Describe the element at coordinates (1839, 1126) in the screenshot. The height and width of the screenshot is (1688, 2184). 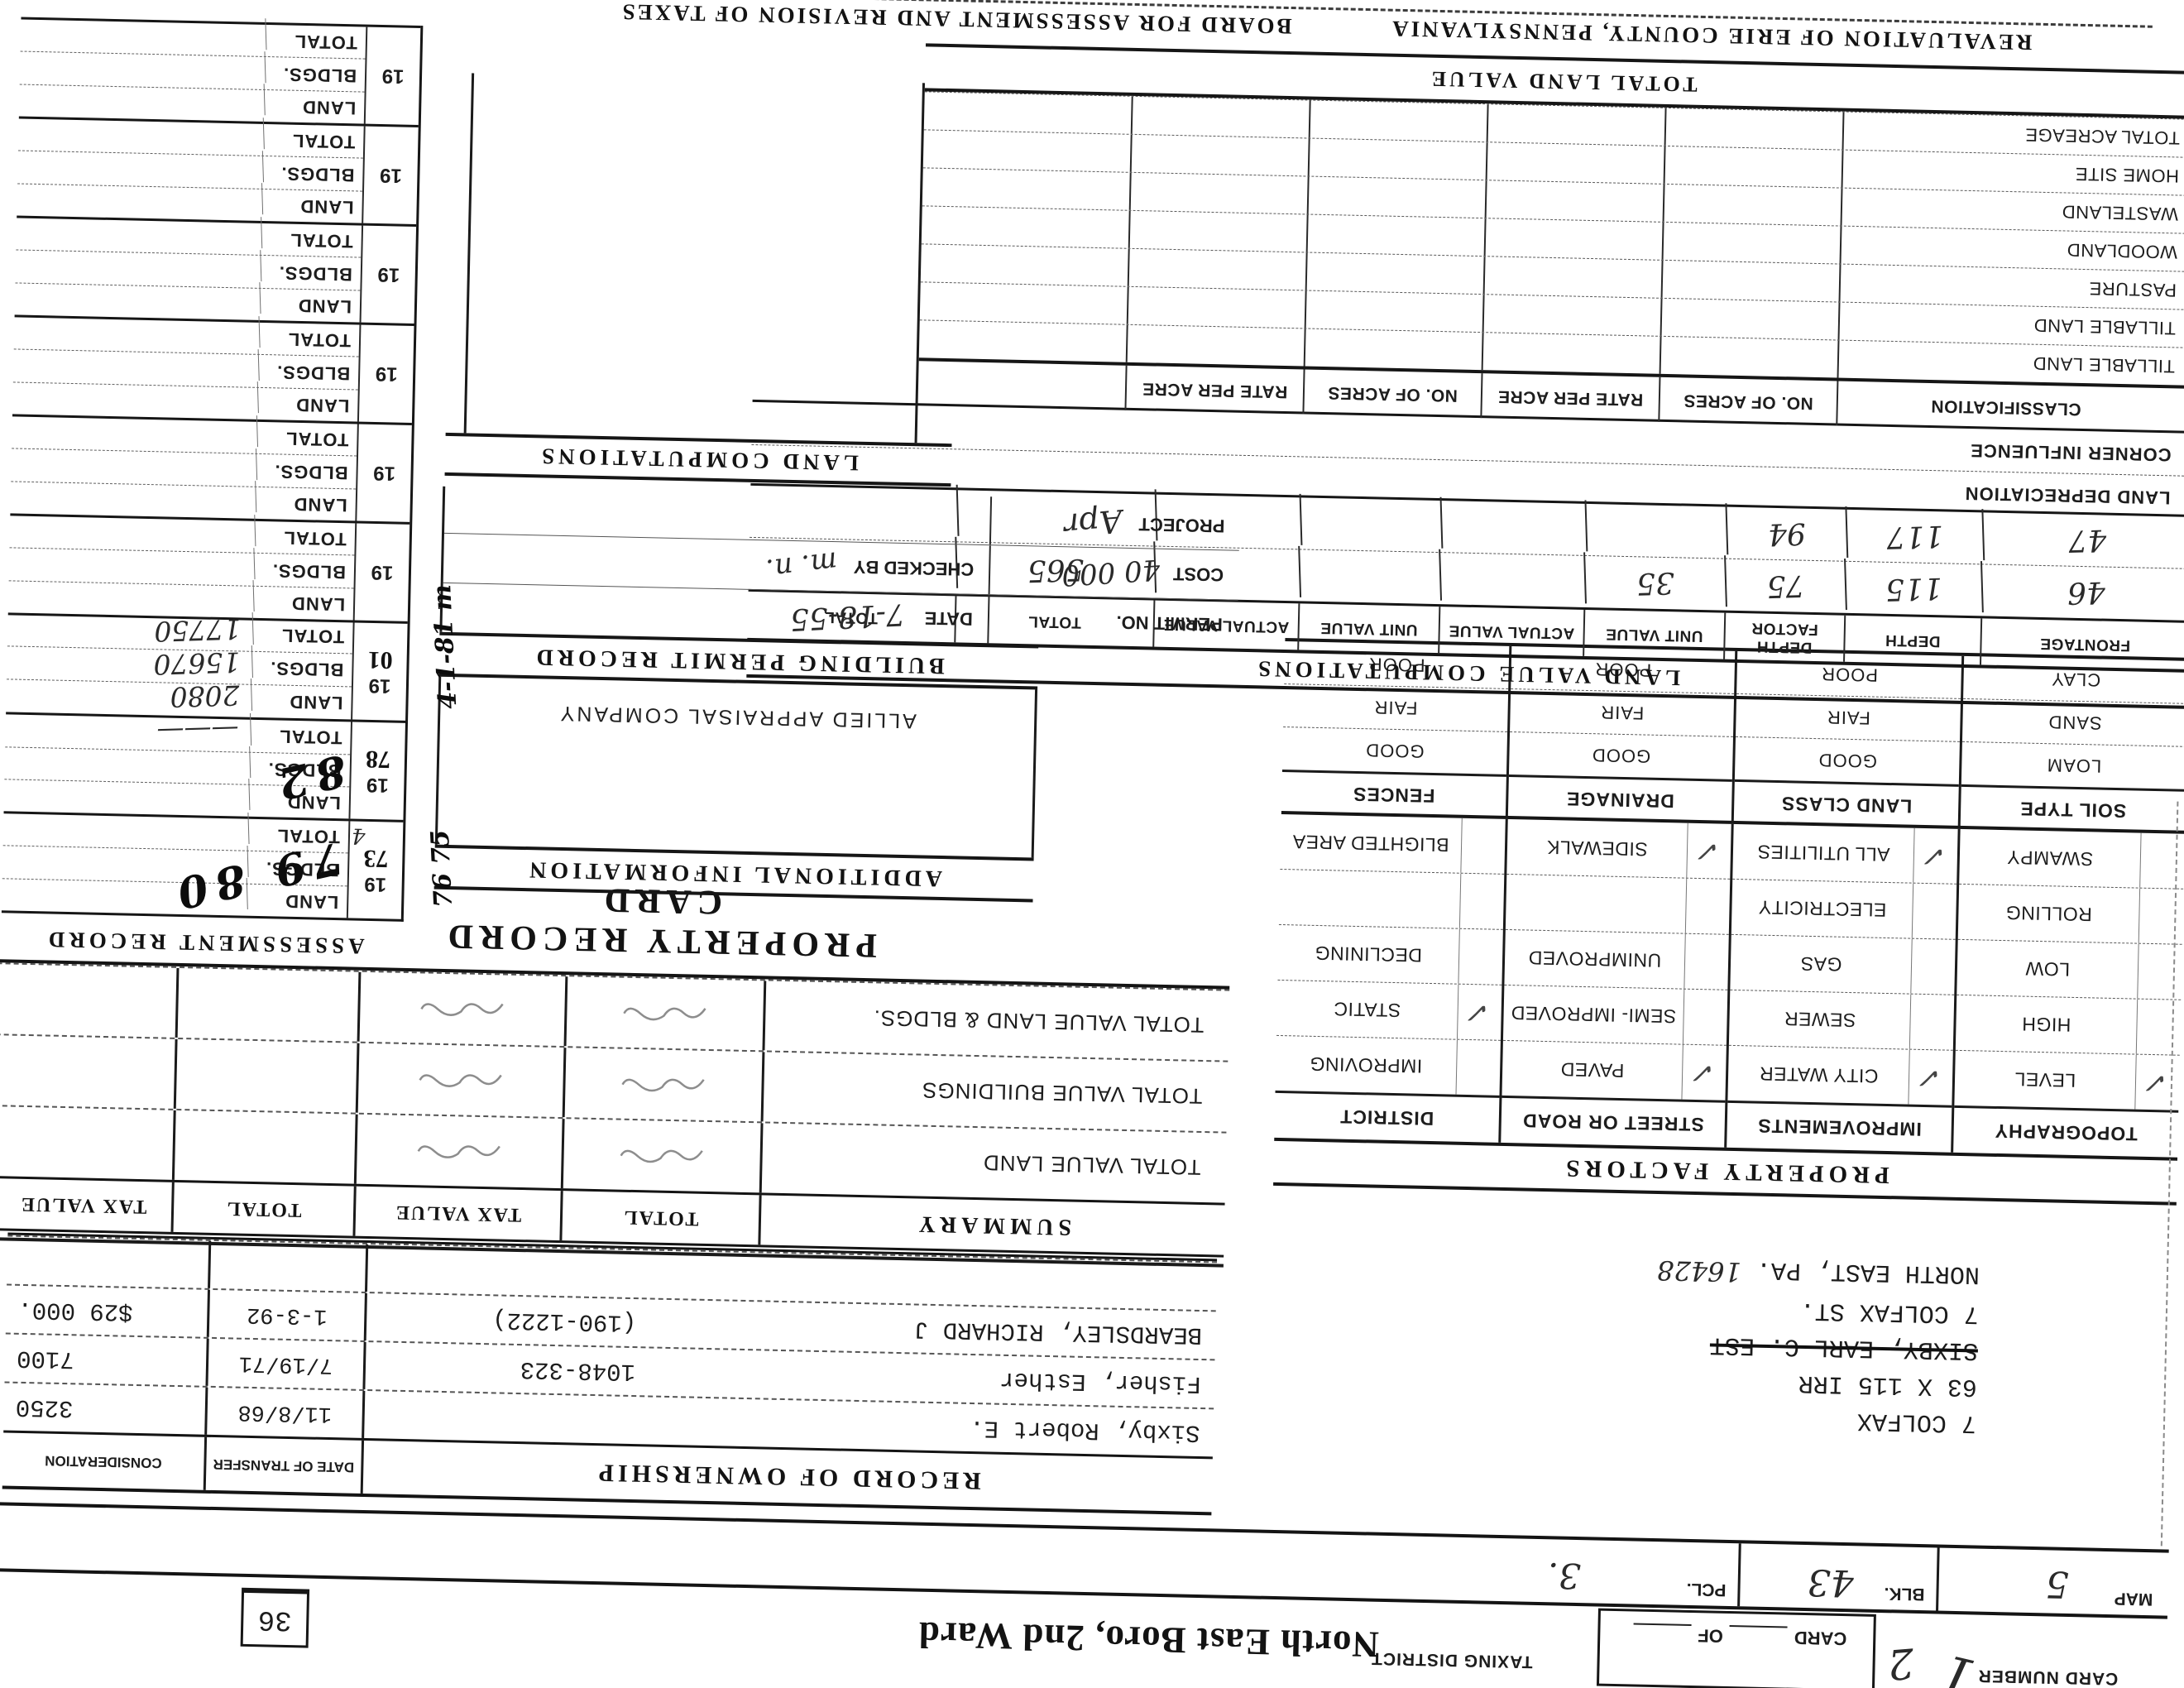
I see `factor-group-header: IMPROVEMENTS` at that location.